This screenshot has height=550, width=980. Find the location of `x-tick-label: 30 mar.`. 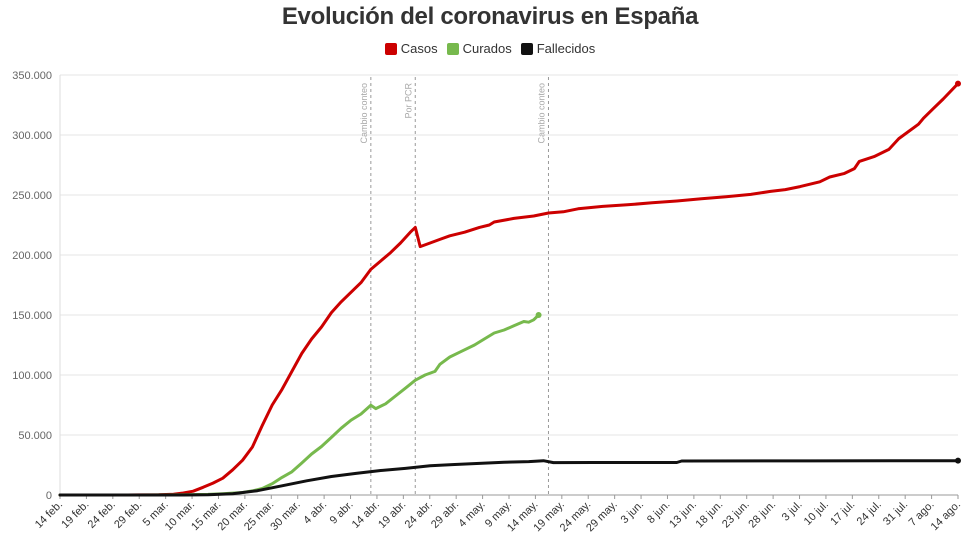

x-tick-label: 30 mar. is located at coordinates (285, 516).